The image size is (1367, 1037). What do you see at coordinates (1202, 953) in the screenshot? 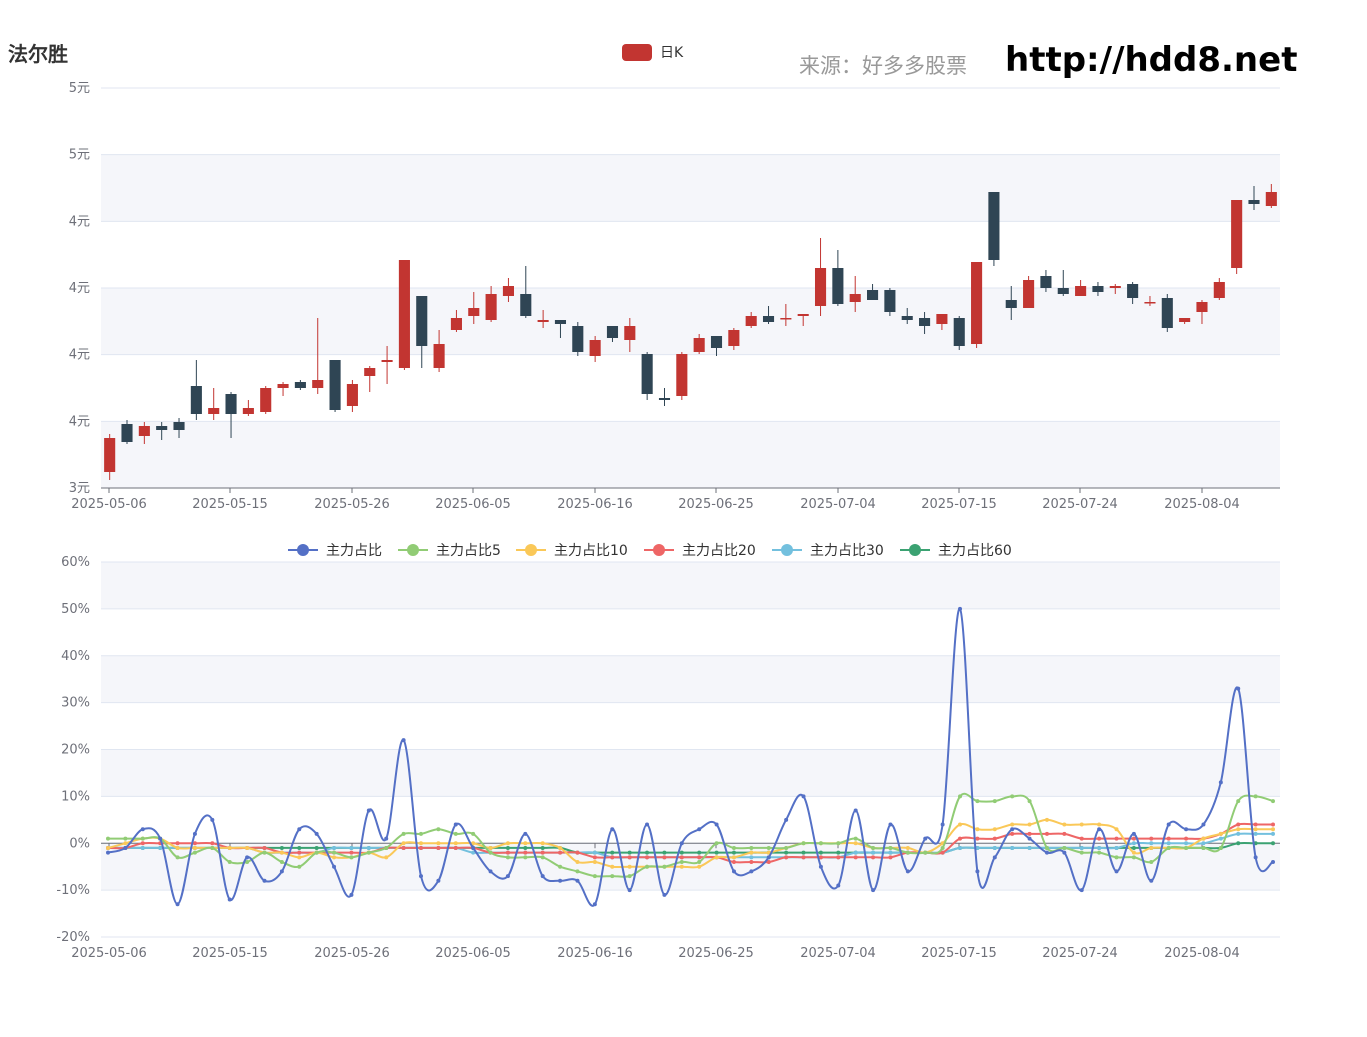
I see `line-x-tick-label: 2025-08-04` at bounding box center [1202, 953].